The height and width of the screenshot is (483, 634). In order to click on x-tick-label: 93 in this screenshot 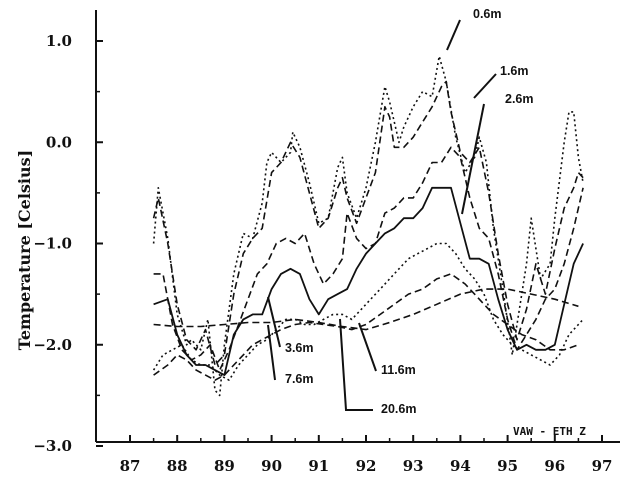, I will do `click(413, 466)`.